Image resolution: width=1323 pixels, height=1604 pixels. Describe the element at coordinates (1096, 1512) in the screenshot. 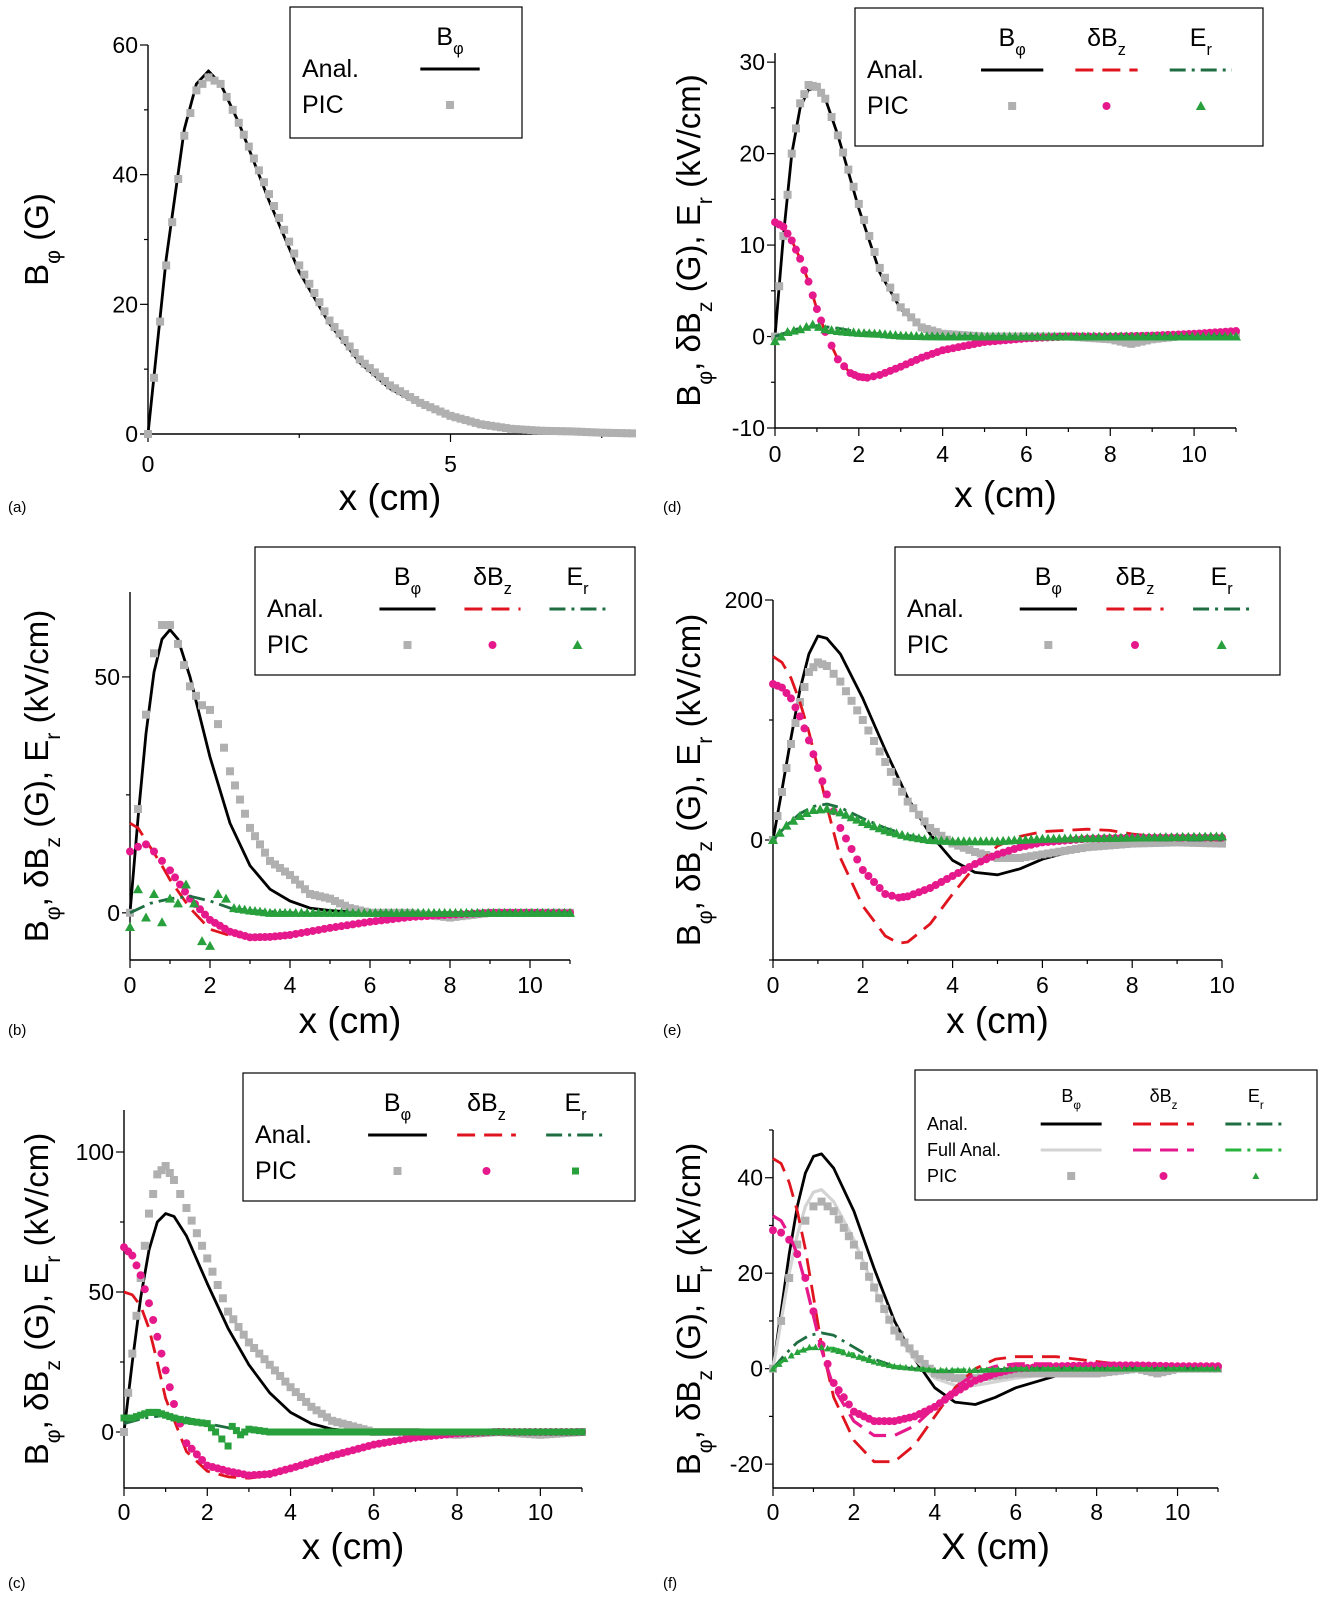

I see `x-tick-label: 8` at that location.